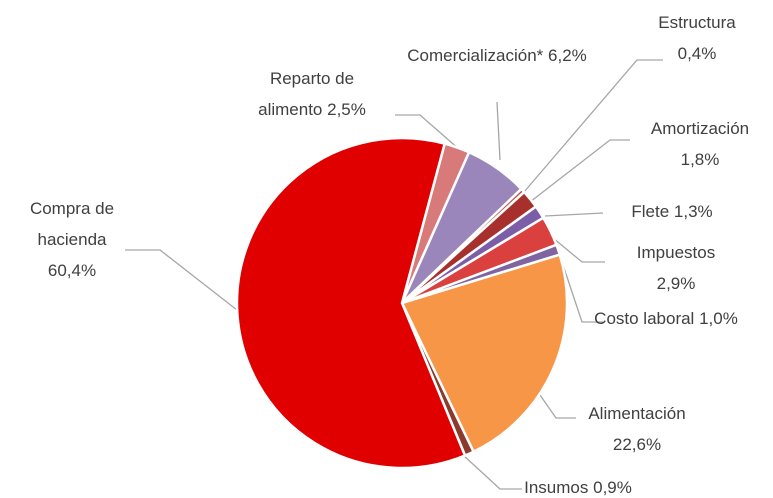 The width and height of the screenshot is (773, 498). Describe the element at coordinates (637, 444) in the screenshot. I see `label-value: 22,6%` at that location.